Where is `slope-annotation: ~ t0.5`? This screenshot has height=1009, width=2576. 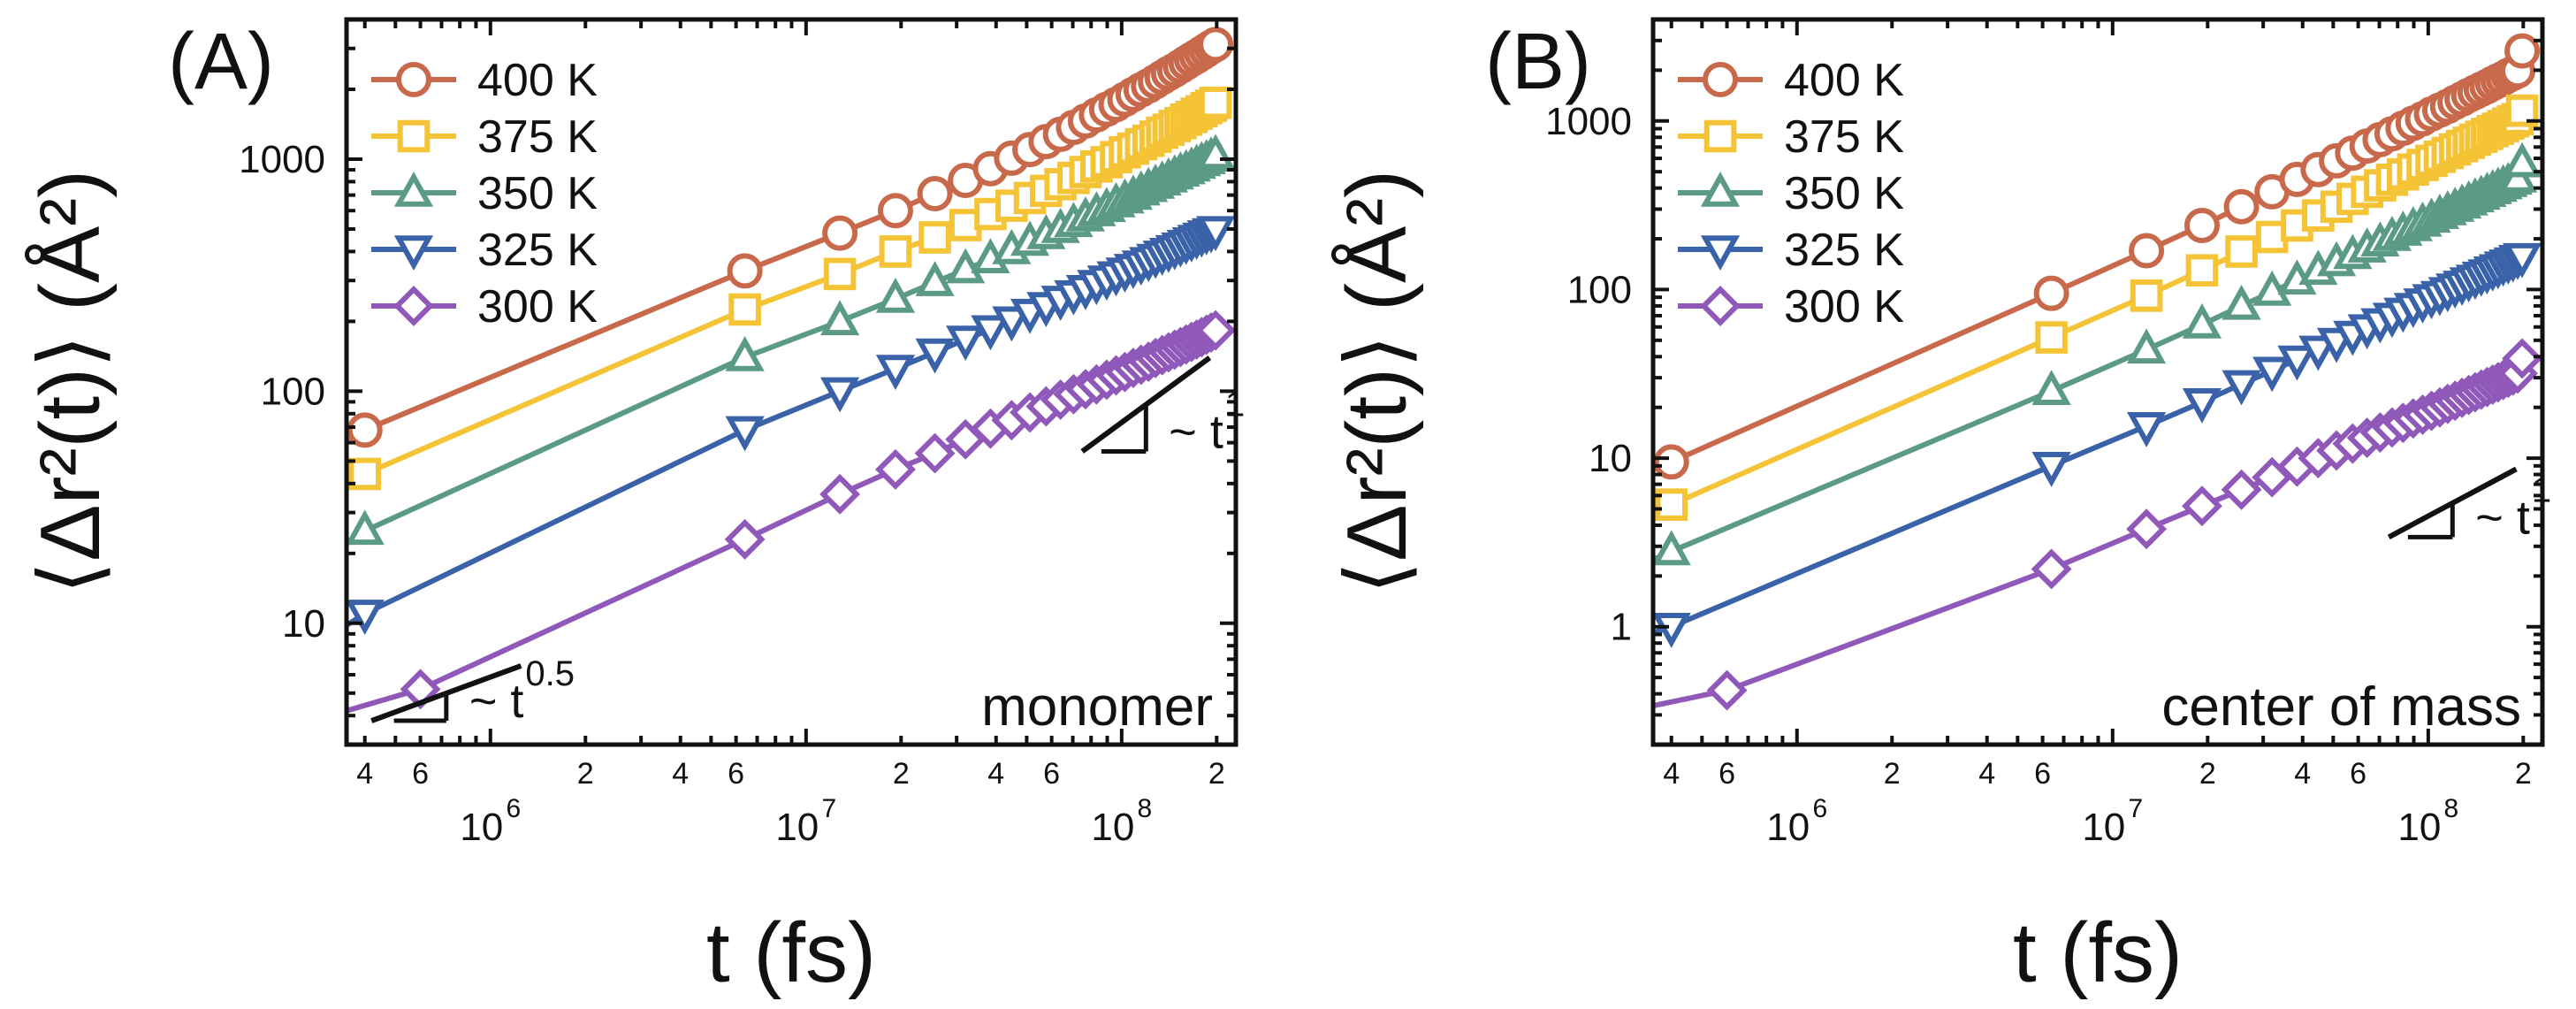 slope-annotation: ~ t0.5 is located at coordinates (472, 691).